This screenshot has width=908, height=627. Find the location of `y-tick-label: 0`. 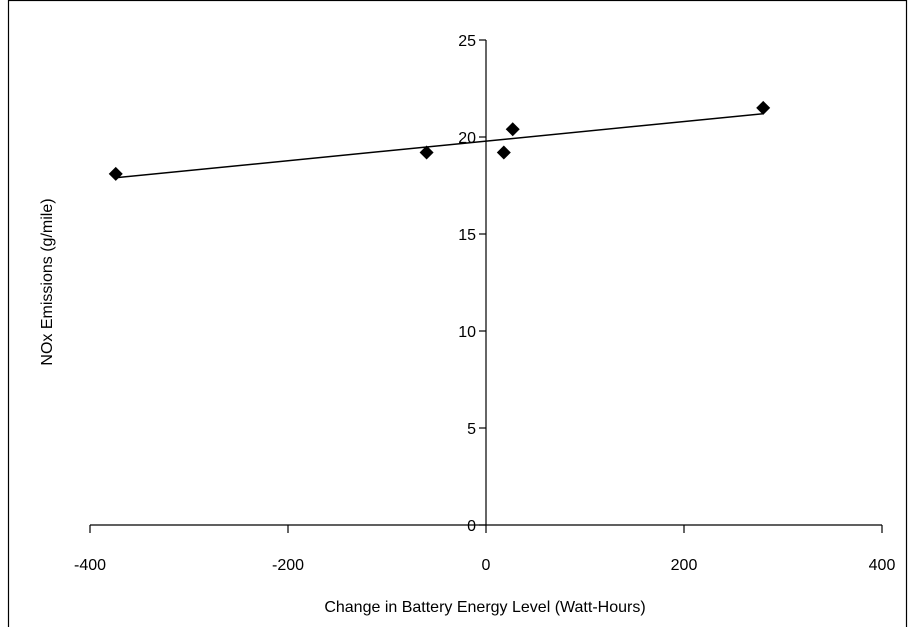

y-tick-label: 0 is located at coordinates (471, 526).